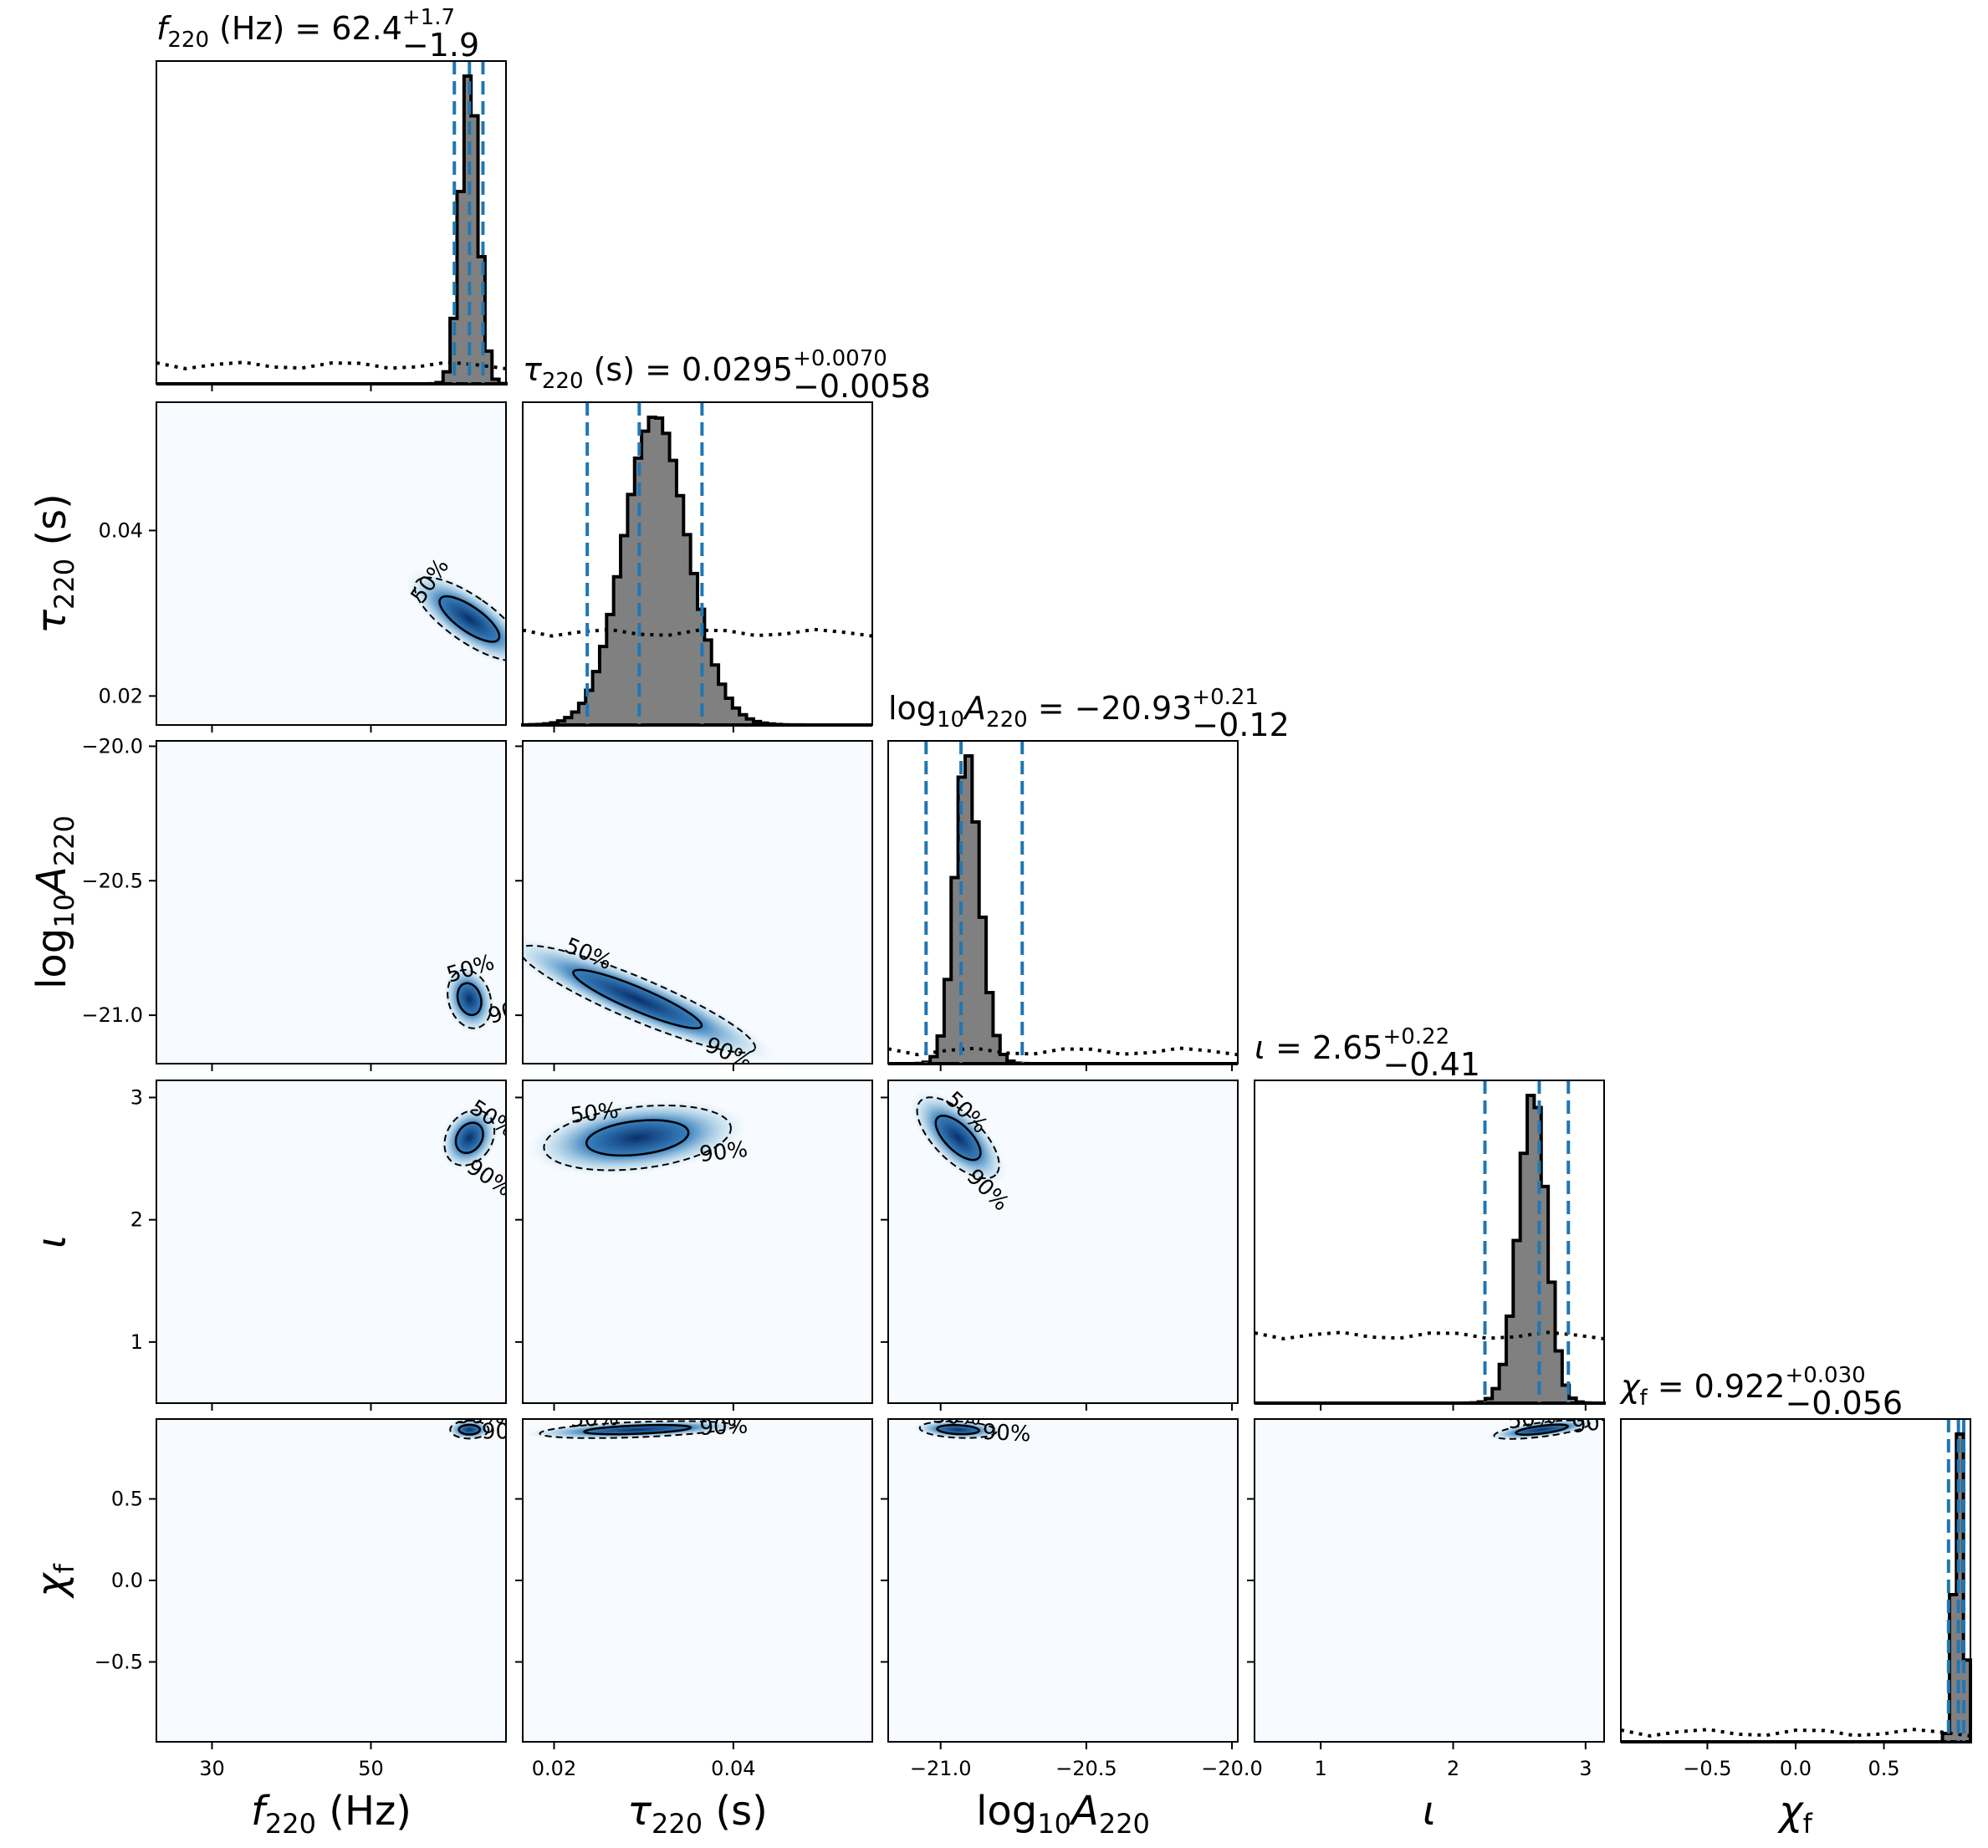  What do you see at coordinates (1429, 1811) in the screenshot?
I see `x-axis-label-iota: ι` at bounding box center [1429, 1811].